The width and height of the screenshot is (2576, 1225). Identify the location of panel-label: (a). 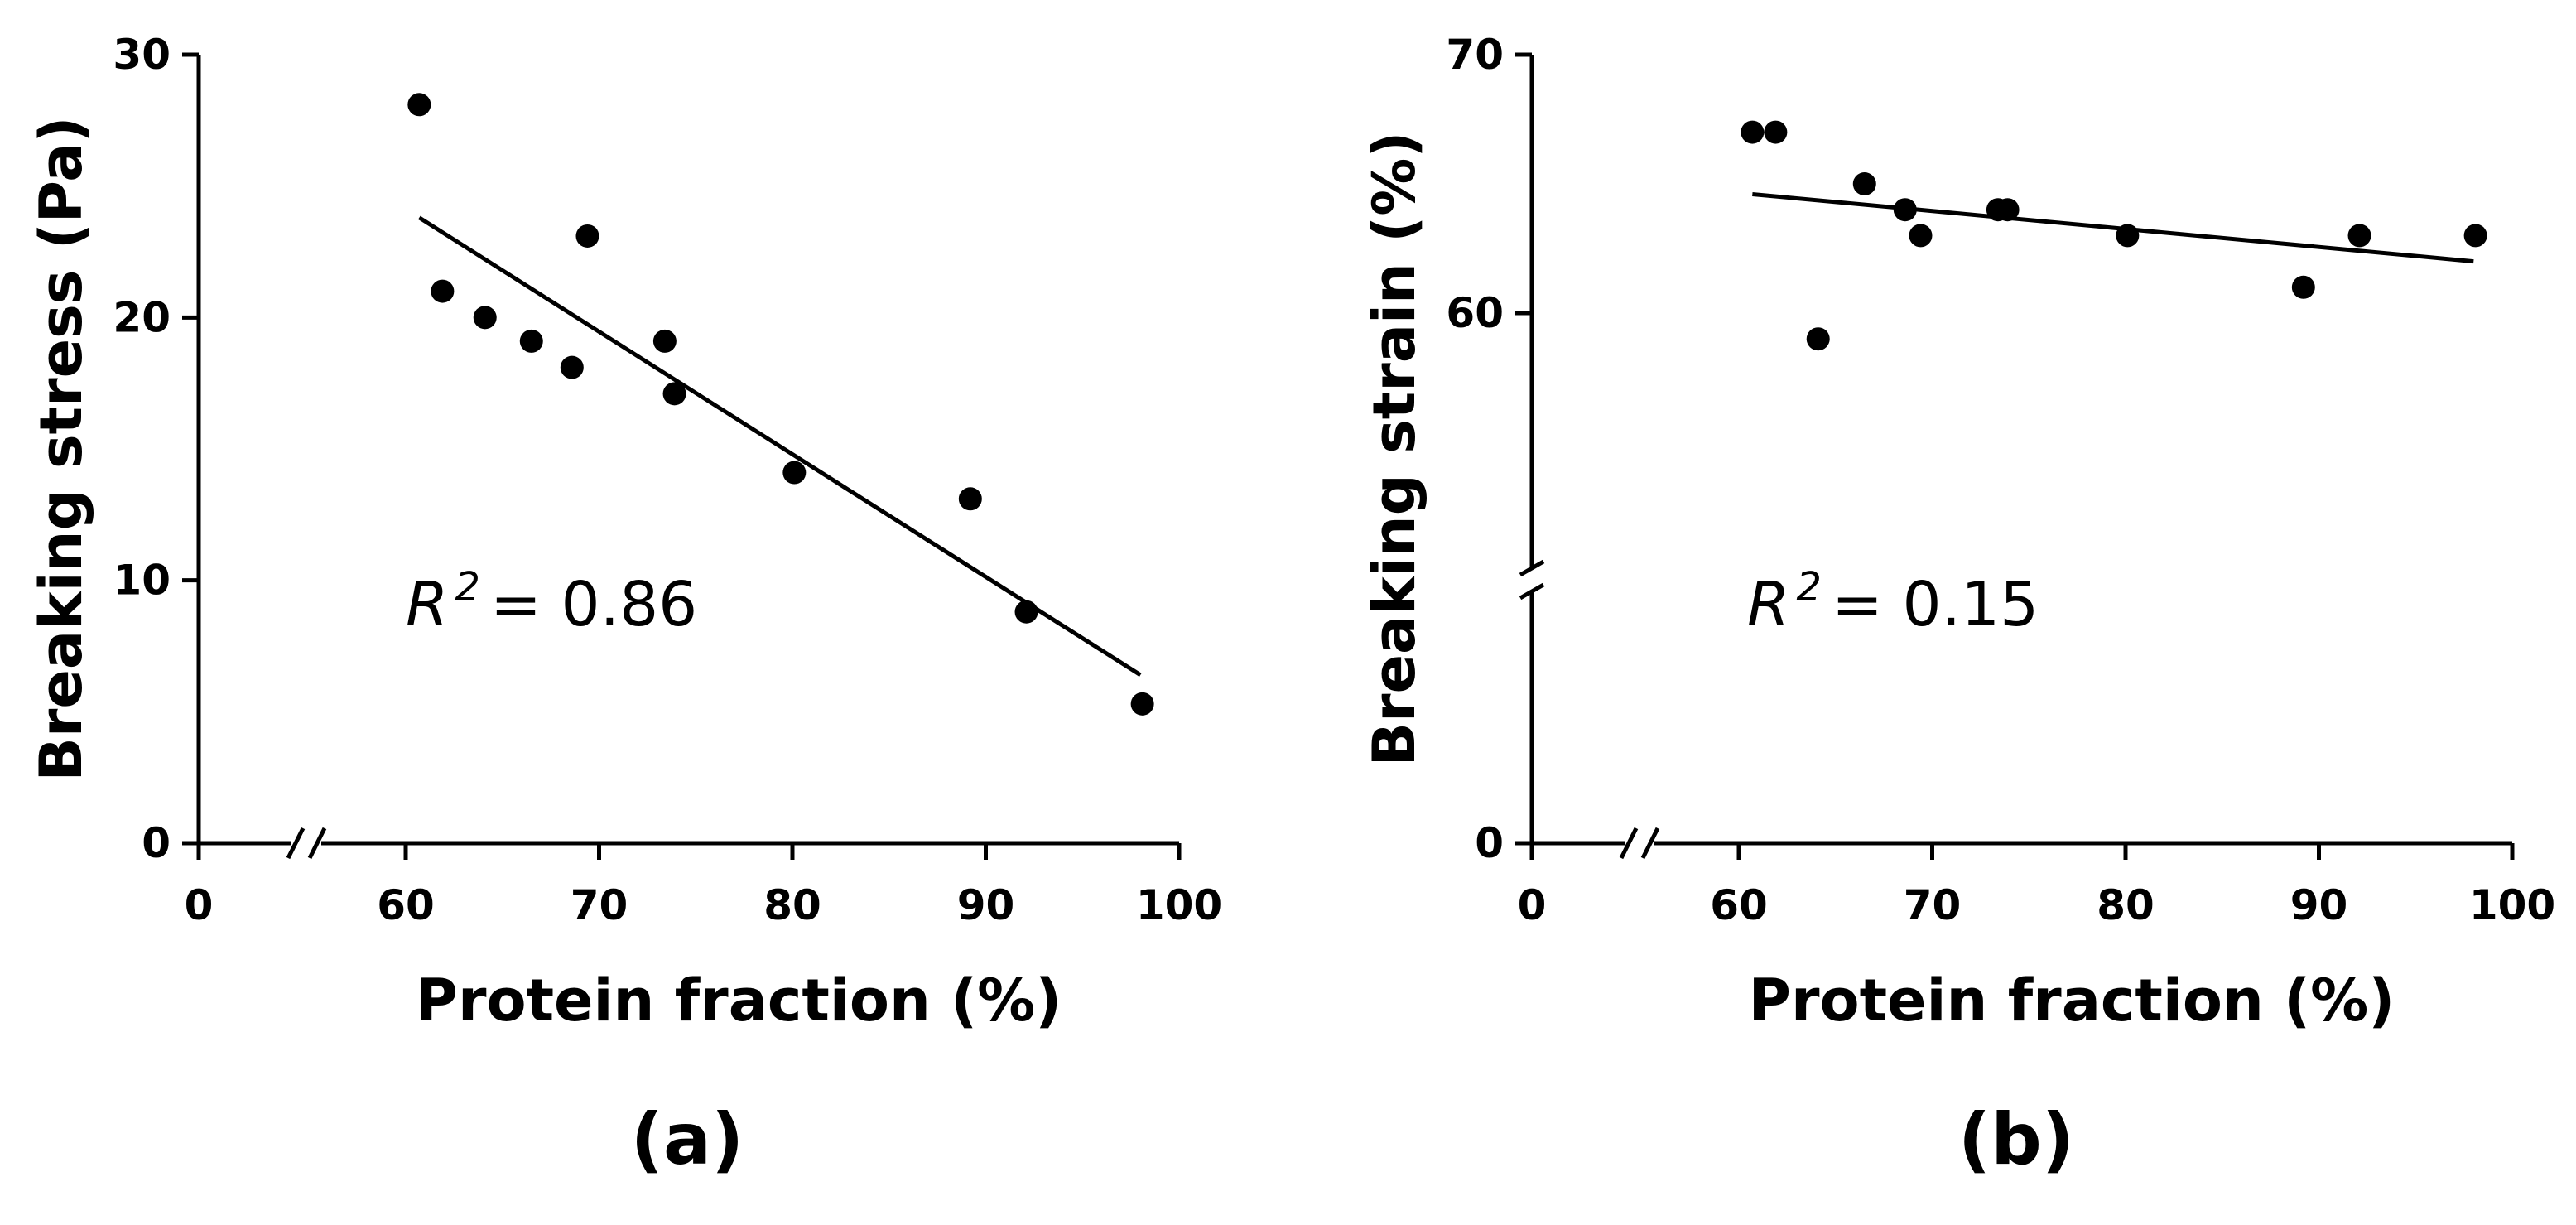
(687, 1139).